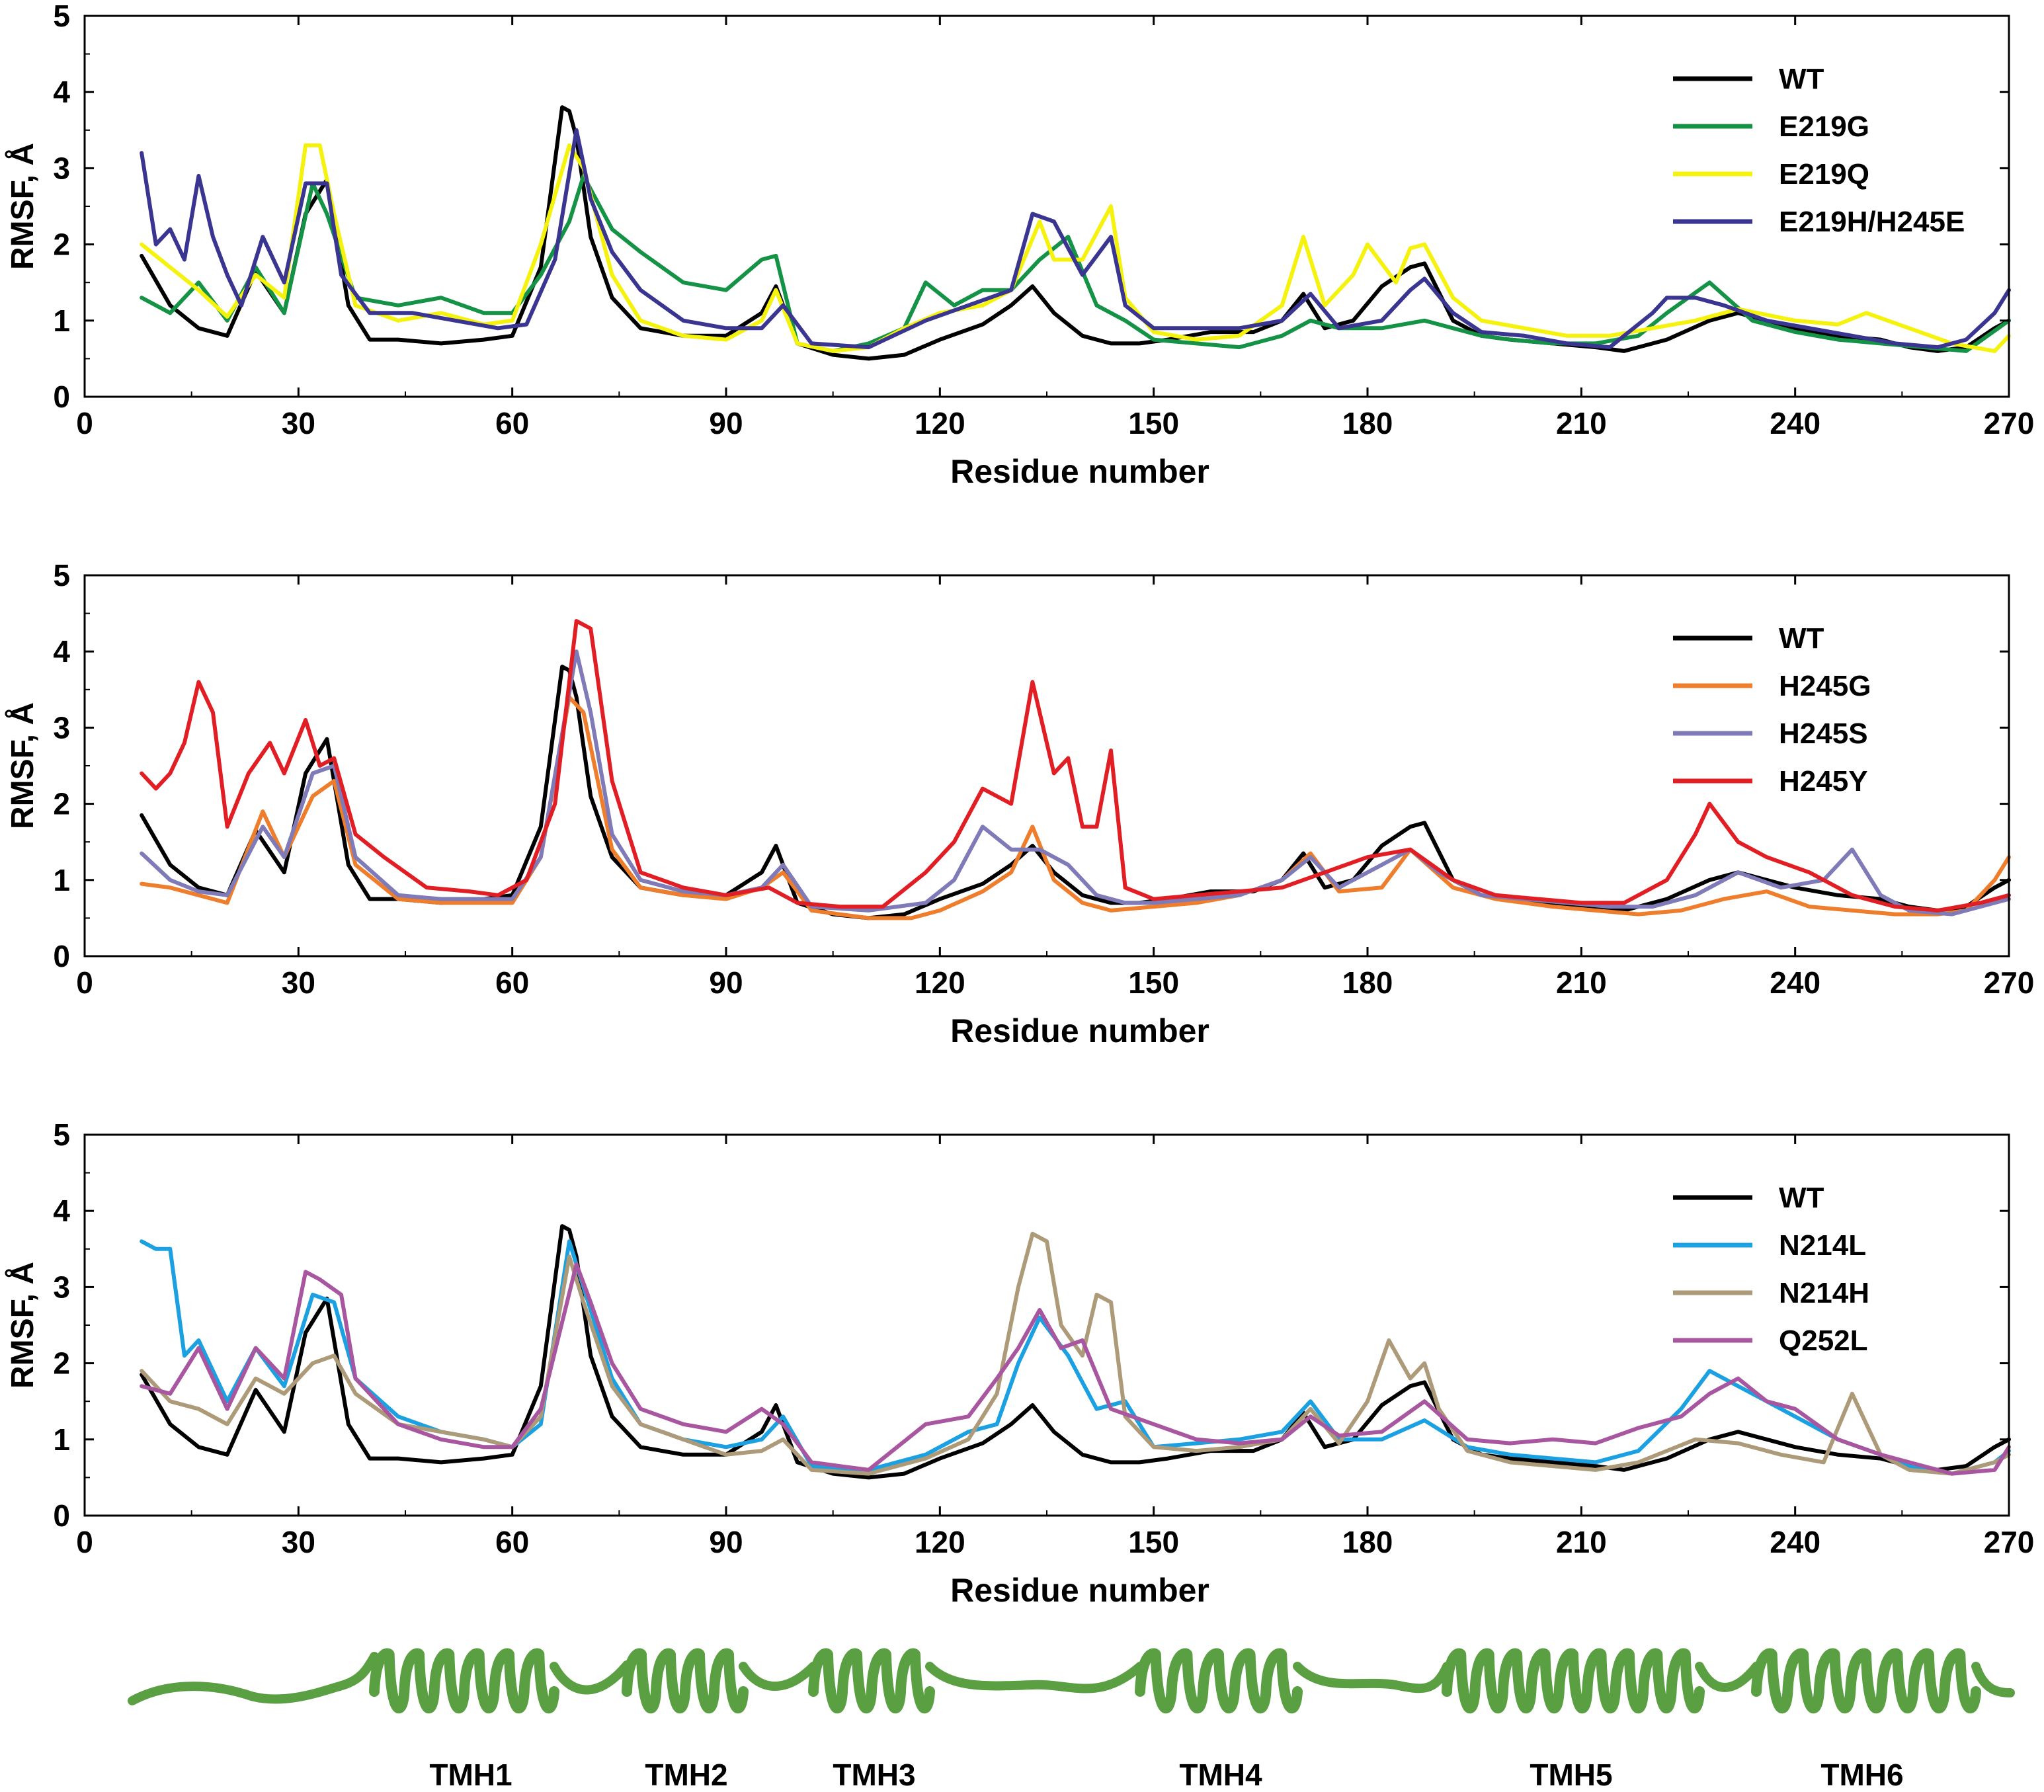  I want to click on helix-label: TMH1, so click(471, 1775).